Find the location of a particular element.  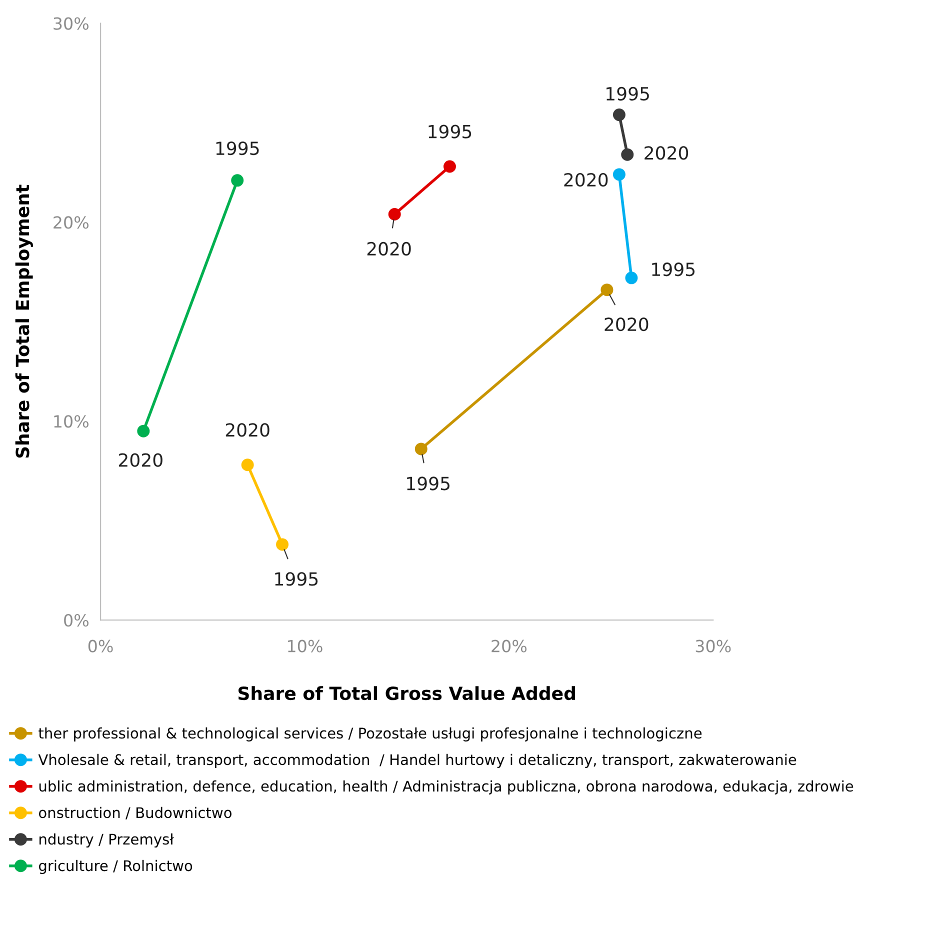

x-tick-label: 0% is located at coordinates (100, 646).